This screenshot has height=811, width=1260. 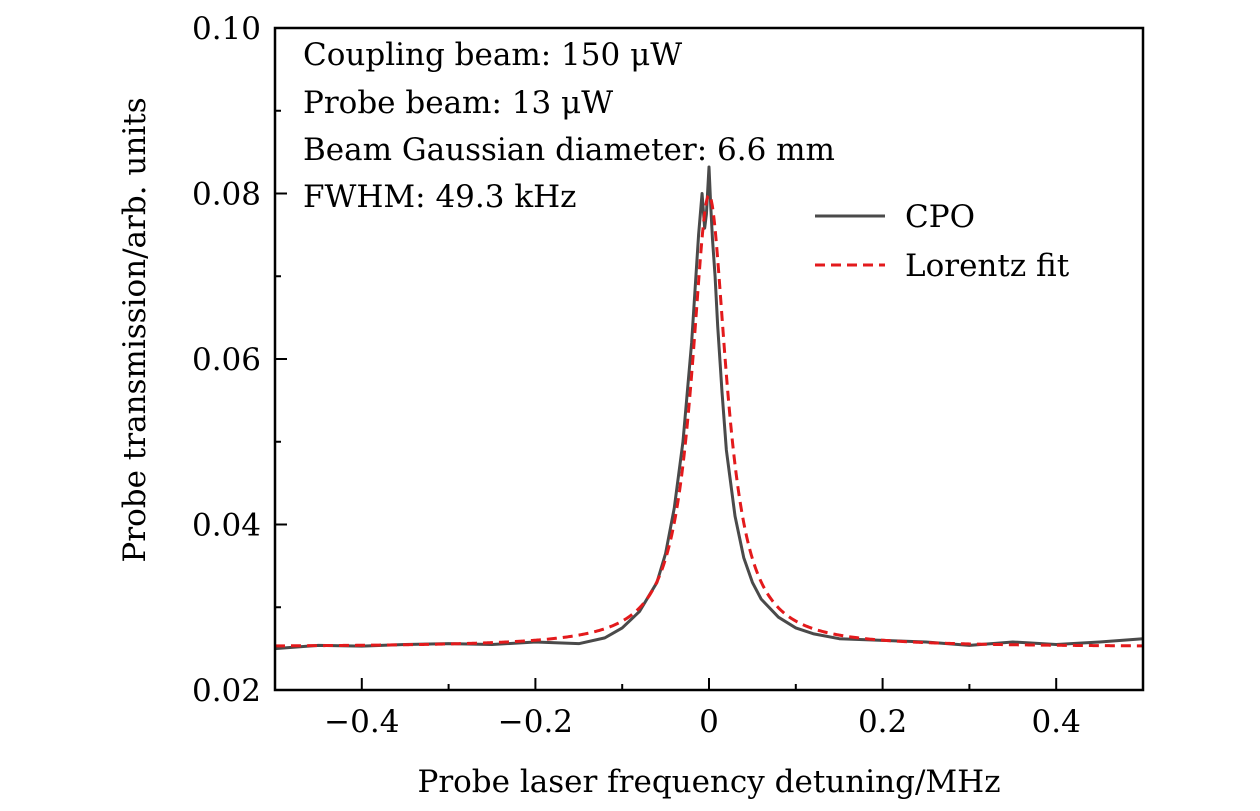 What do you see at coordinates (226, 29) in the screenshot?
I see `y-tick-label: 0.10` at bounding box center [226, 29].